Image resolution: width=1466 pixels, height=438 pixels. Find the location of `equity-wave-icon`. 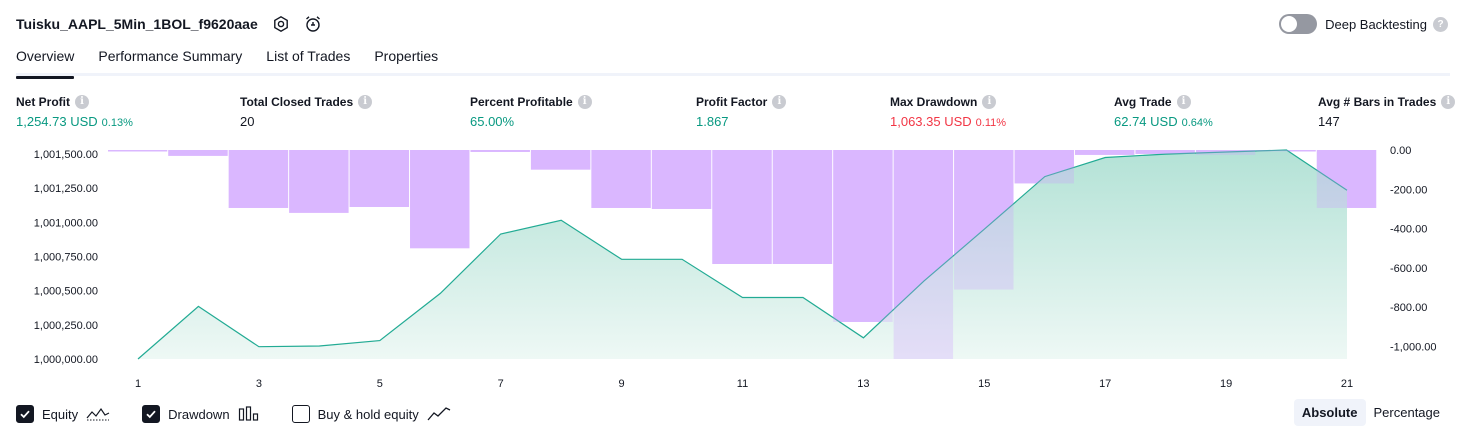

equity-wave-icon is located at coordinates (98, 414).